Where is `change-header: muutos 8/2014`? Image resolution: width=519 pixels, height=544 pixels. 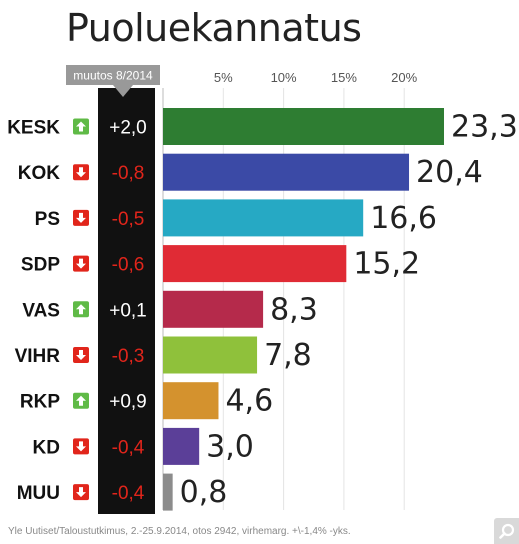 change-header: muutos 8/2014 is located at coordinates (113, 76).